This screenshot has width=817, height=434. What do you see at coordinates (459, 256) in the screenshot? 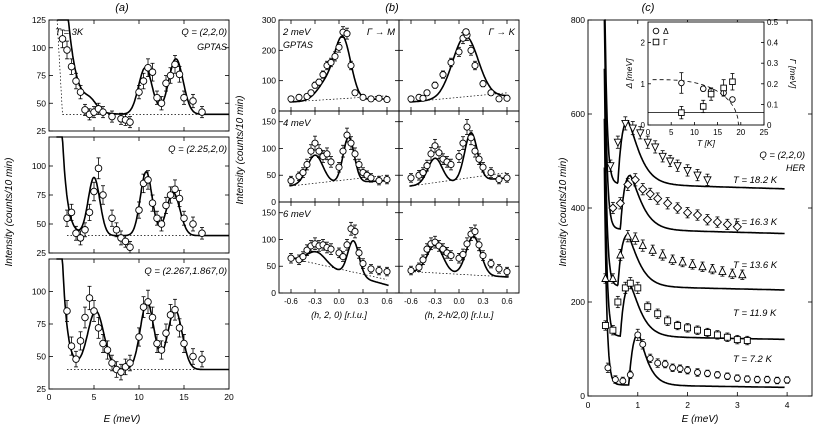
I see `fit-curve` at bounding box center [459, 256].